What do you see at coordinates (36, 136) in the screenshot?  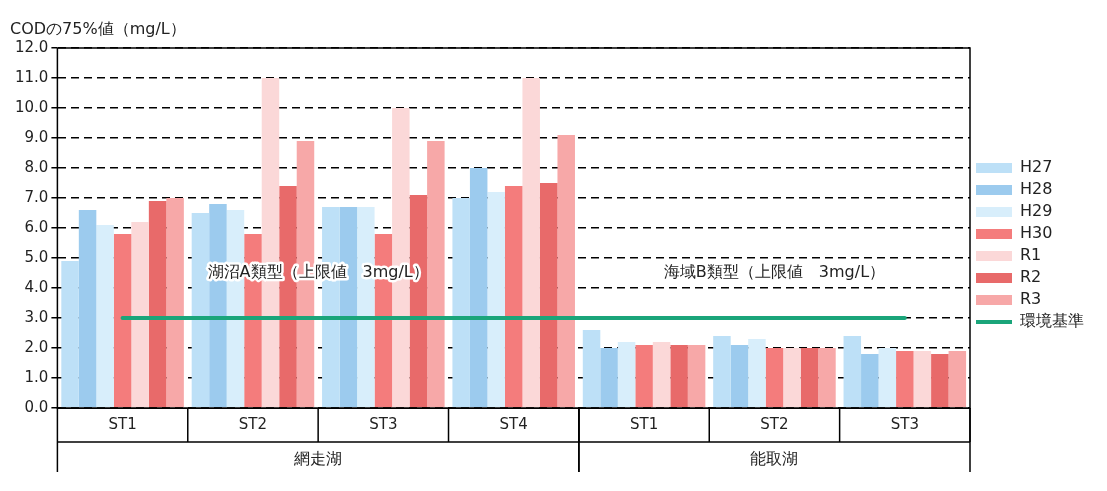 I see `y-tick-label: 9.0` at bounding box center [36, 136].